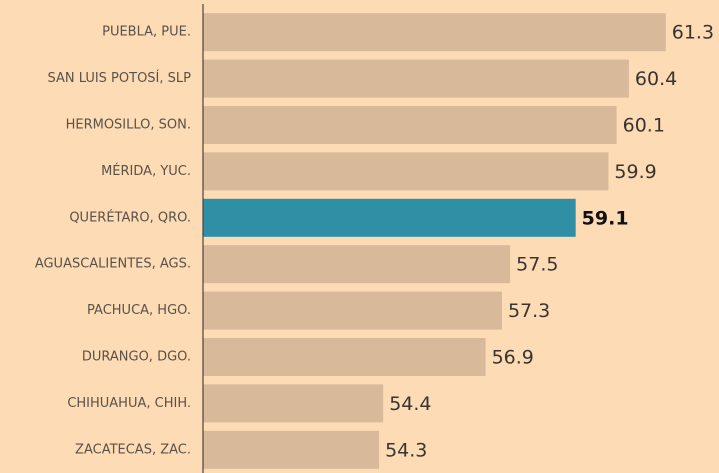 This screenshot has width=719, height=473. What do you see at coordinates (146, 32) in the screenshot?
I see `category-label: PUEBLA, PUE.` at bounding box center [146, 32].